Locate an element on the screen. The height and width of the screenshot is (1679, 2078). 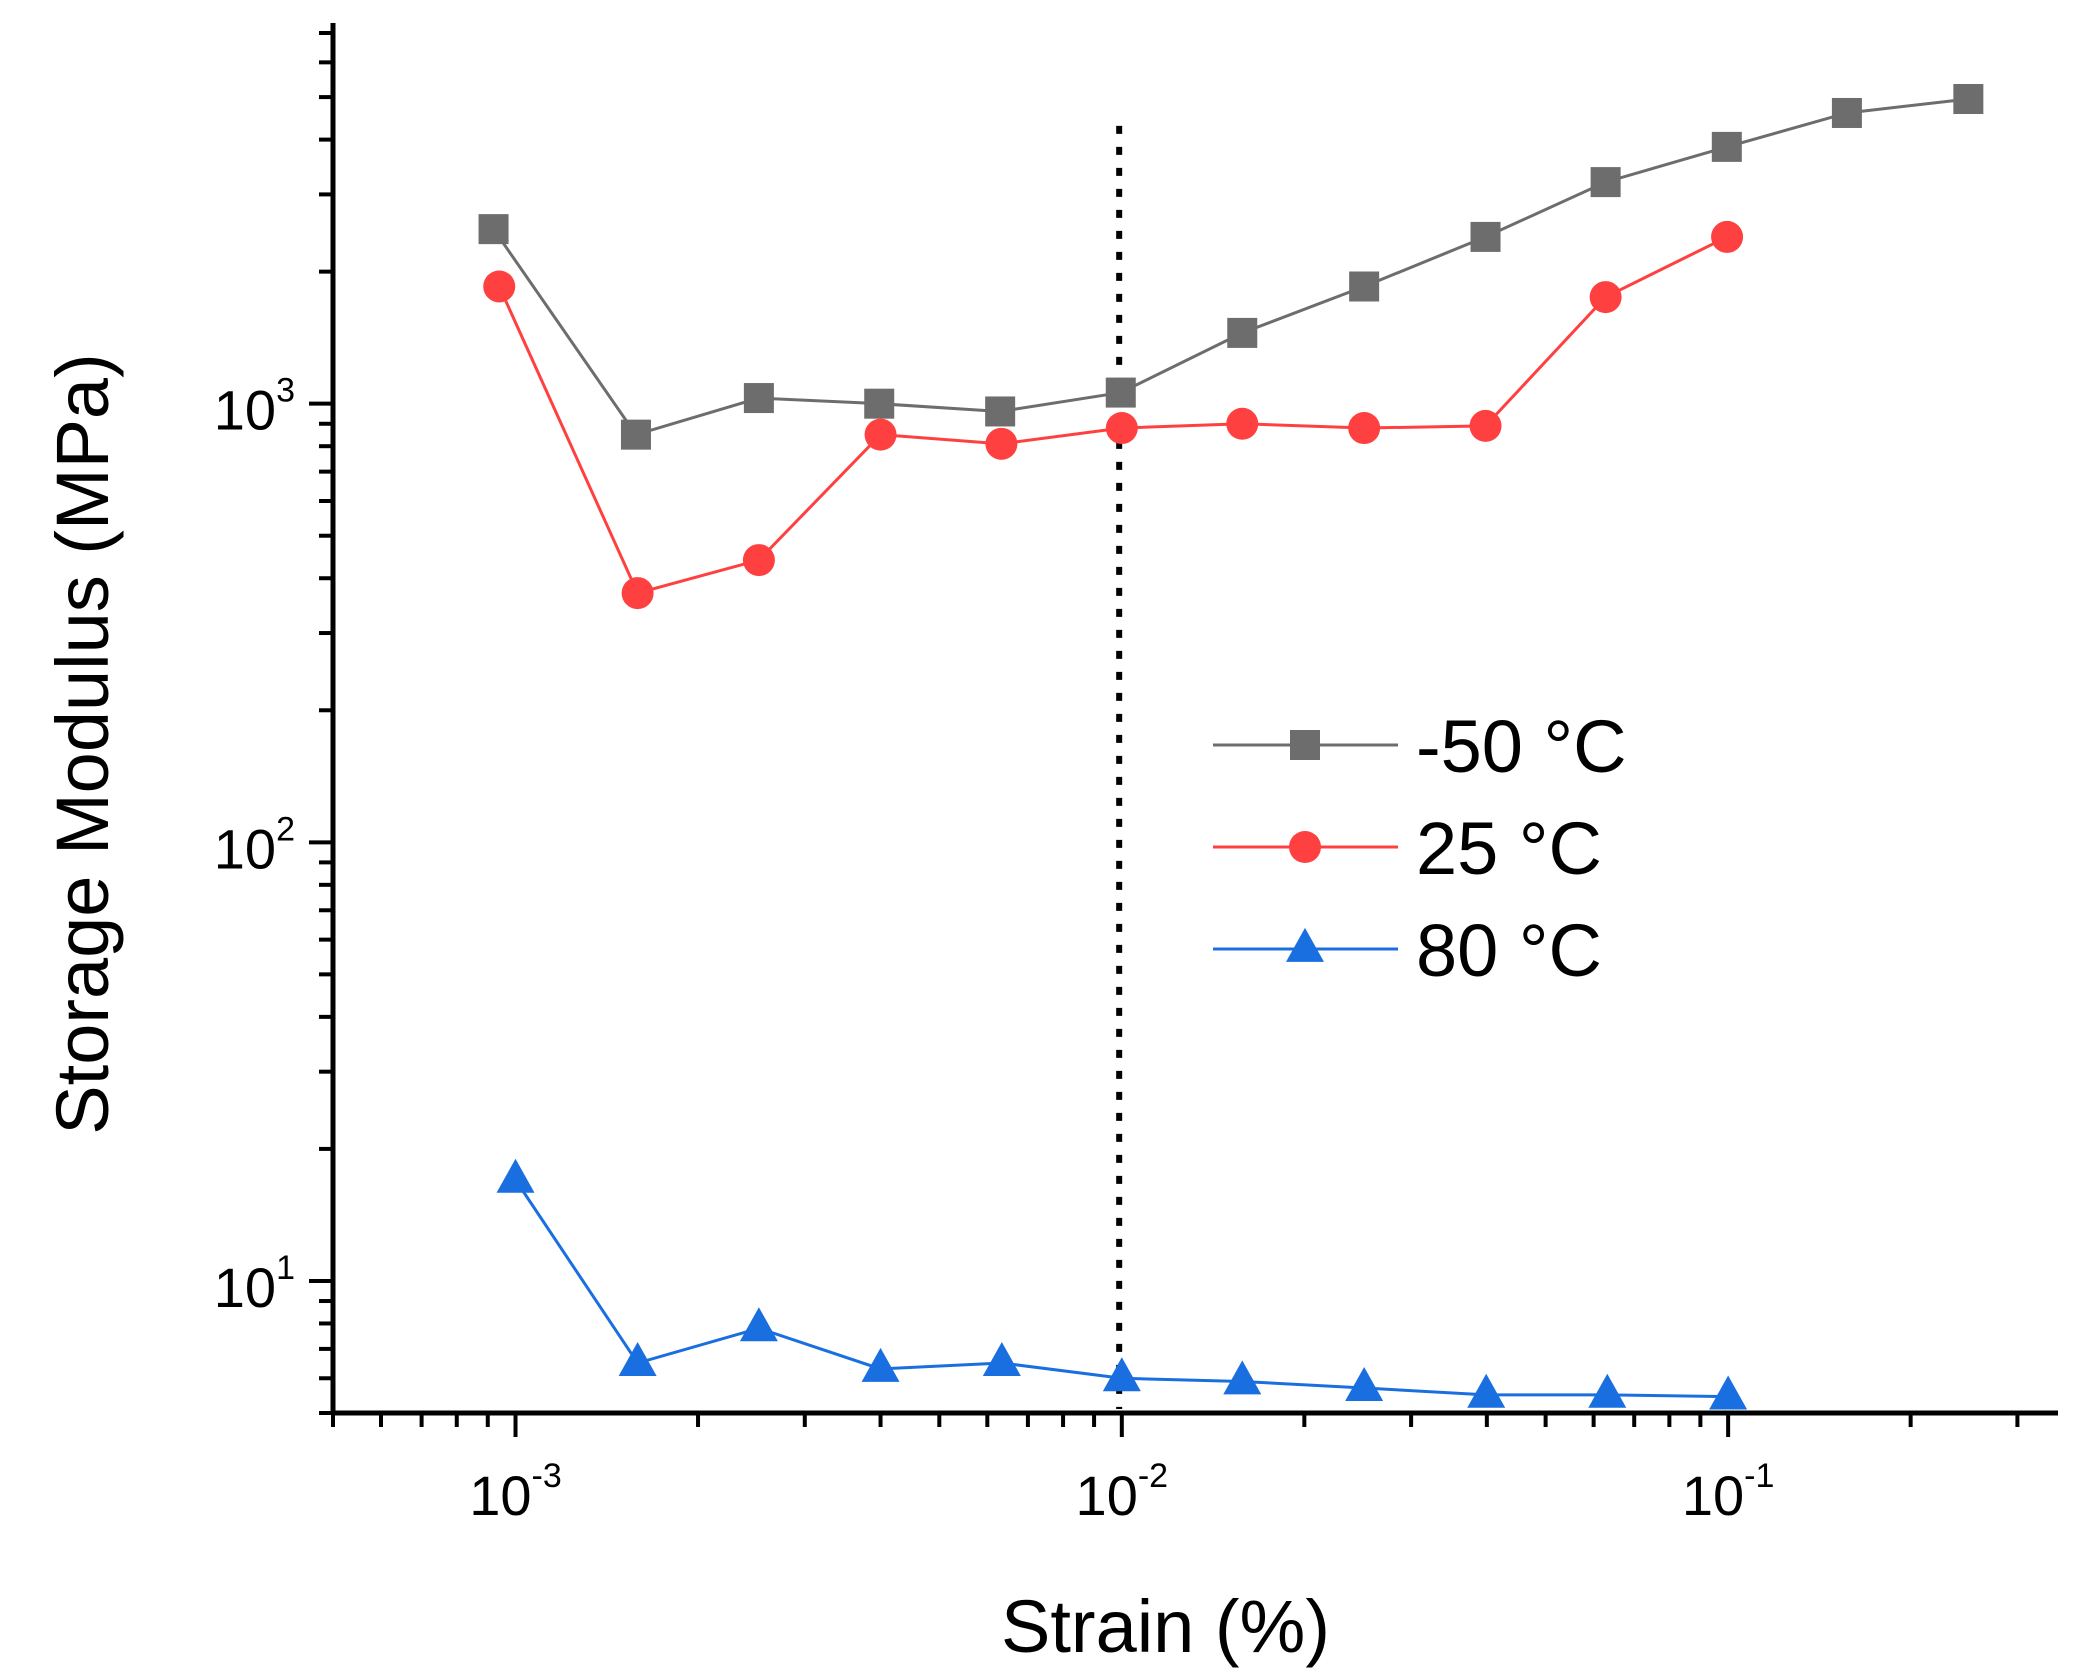
legend-label: 80 °C is located at coordinates (1509, 950).